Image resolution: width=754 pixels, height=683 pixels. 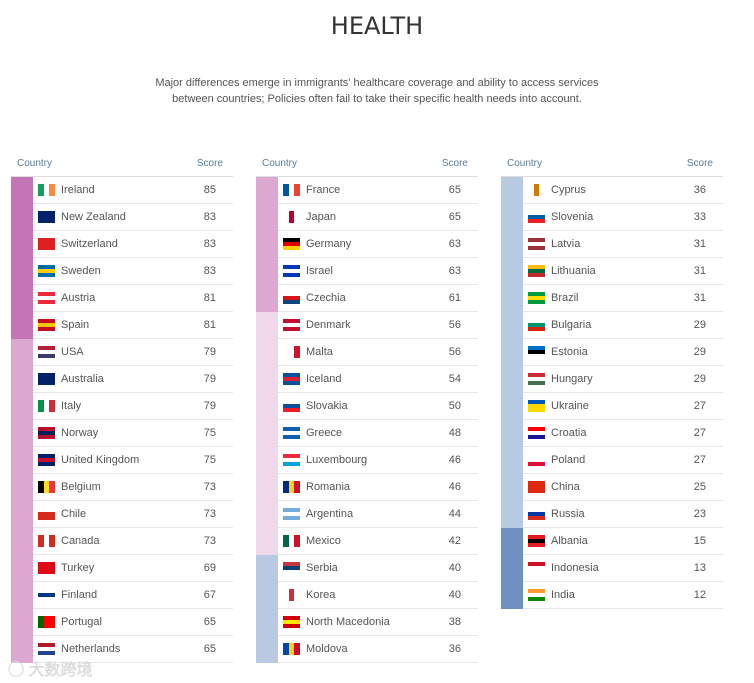 I want to click on country-name: Croatia, so click(x=569, y=433).